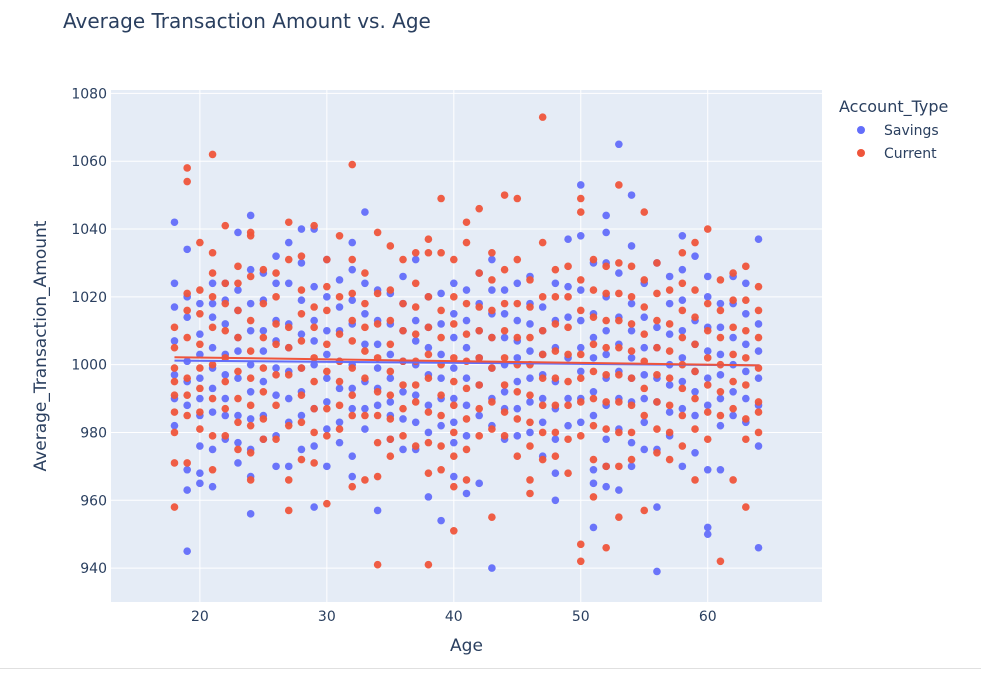 The width and height of the screenshot is (981, 679). Describe the element at coordinates (898, 131) in the screenshot. I see `legend-item-savings: Savings` at that location.